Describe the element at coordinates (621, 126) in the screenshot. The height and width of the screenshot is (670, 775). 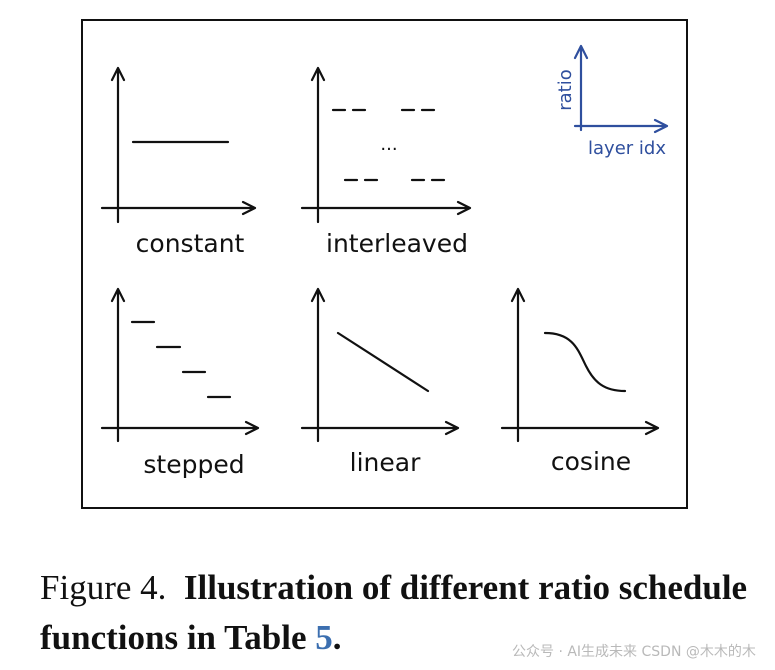
I see `legend-x-axis` at that location.